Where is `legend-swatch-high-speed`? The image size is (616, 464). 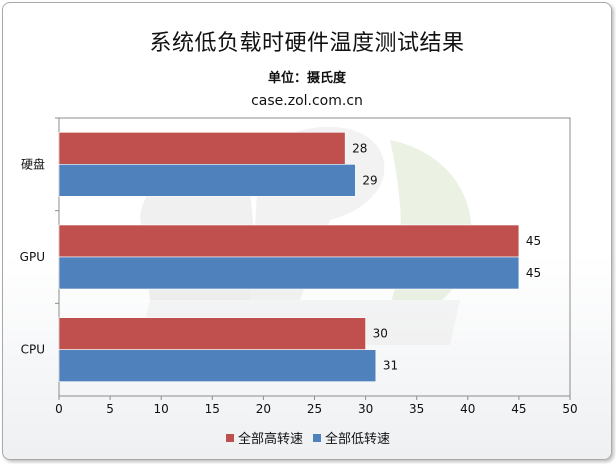
legend-swatch-high-speed is located at coordinates (229, 437).